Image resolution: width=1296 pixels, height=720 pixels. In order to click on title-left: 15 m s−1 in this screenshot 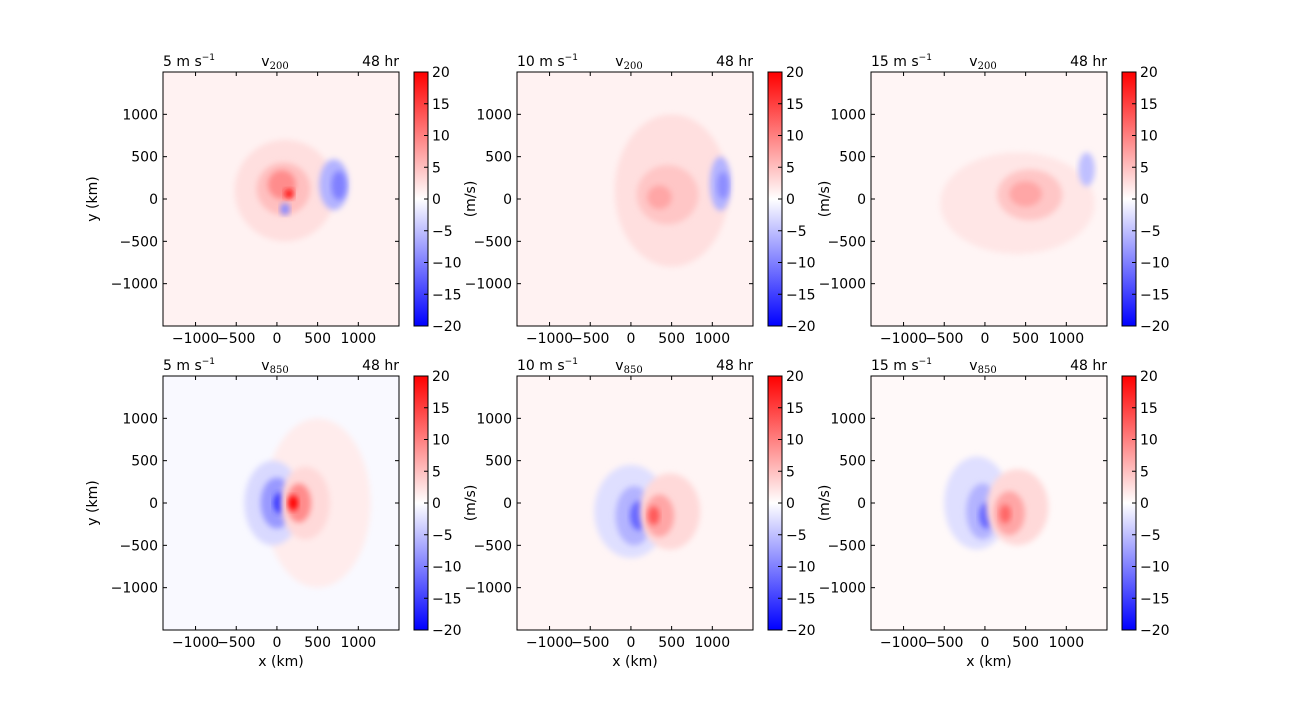, I will do `click(901, 365)`.